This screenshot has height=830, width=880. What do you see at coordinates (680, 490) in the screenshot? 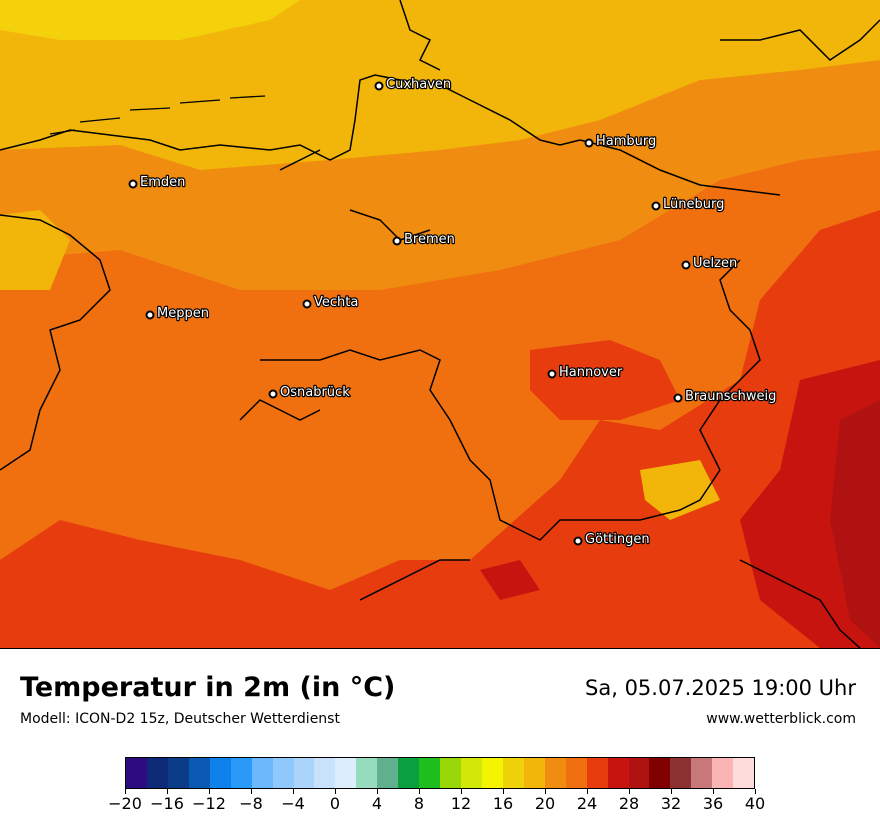
I see `temperature-field-20-patch` at bounding box center [680, 490].